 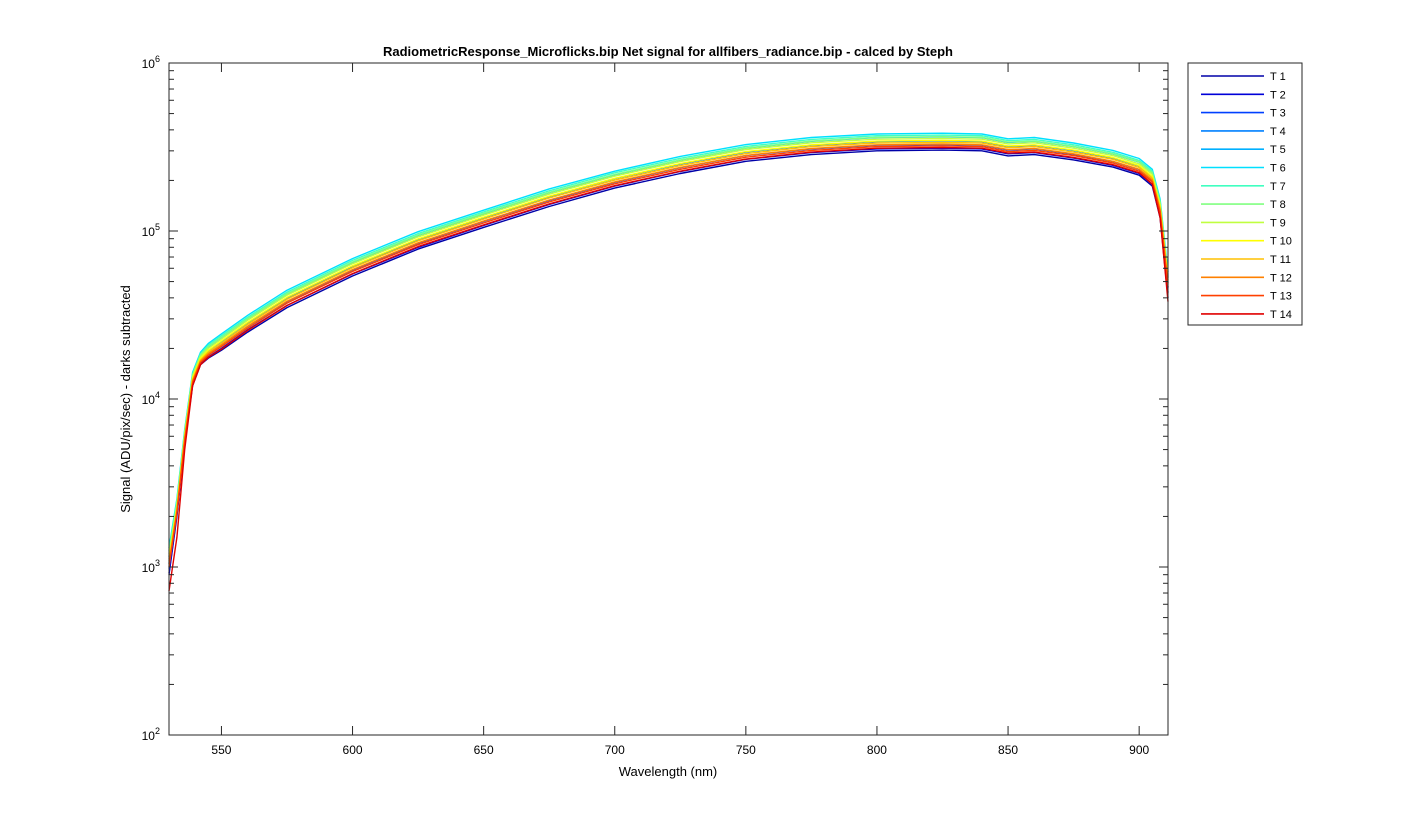 What do you see at coordinates (151, 62) in the screenshot?
I see `y-tick-label: 10⁶` at bounding box center [151, 62].